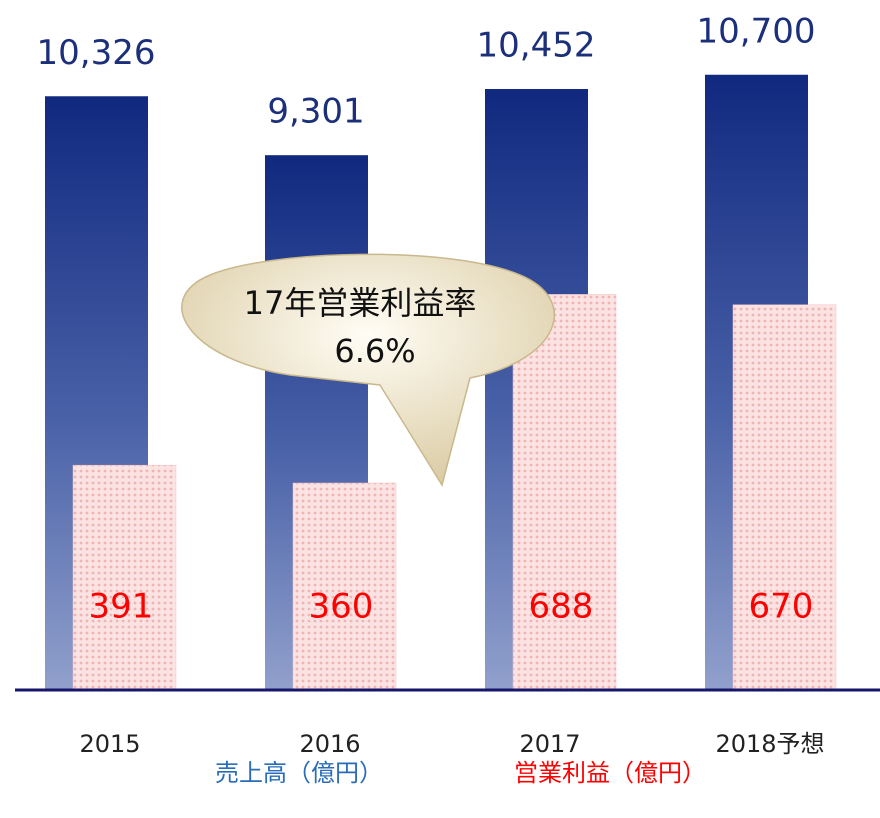 Image resolution: width=880 pixels, height=818 pixels. Describe the element at coordinates (329, 744) in the screenshot. I see `x-tick-label: 2016` at that location.